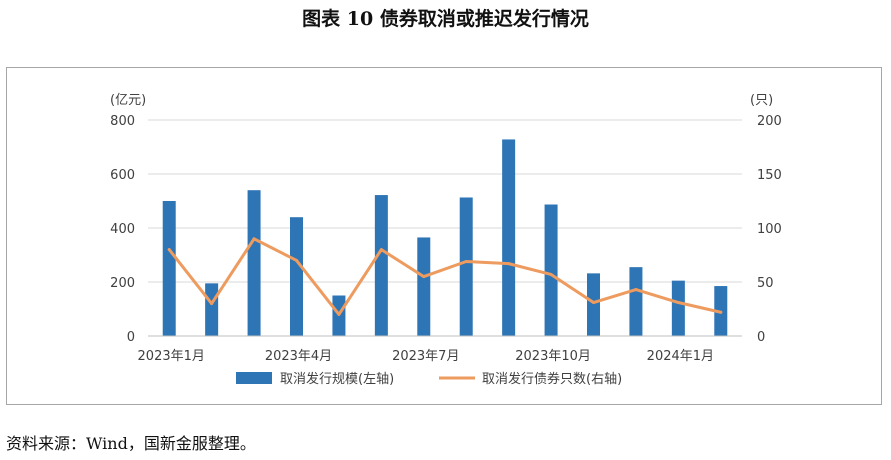 This screenshot has height=460, width=891. Describe the element at coordinates (445, 276) in the screenshot. I see `line-series` at that location.